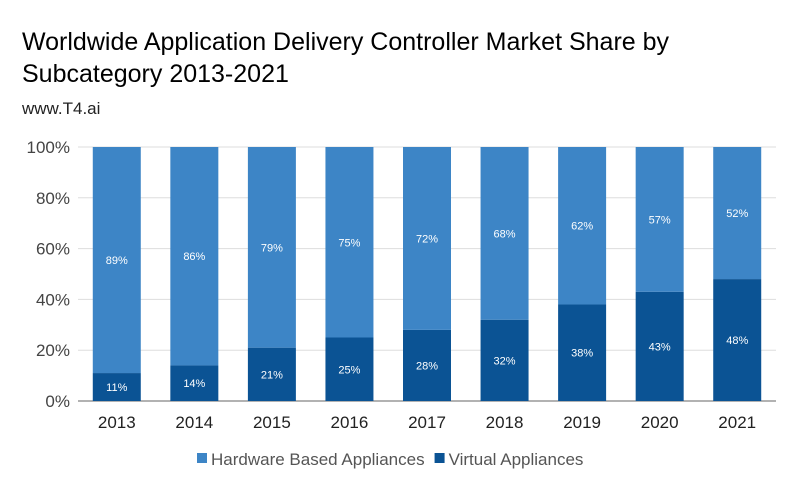 Image resolution: width=800 pixels, height=495 pixels. I want to click on data-label: 48%, so click(737, 341).